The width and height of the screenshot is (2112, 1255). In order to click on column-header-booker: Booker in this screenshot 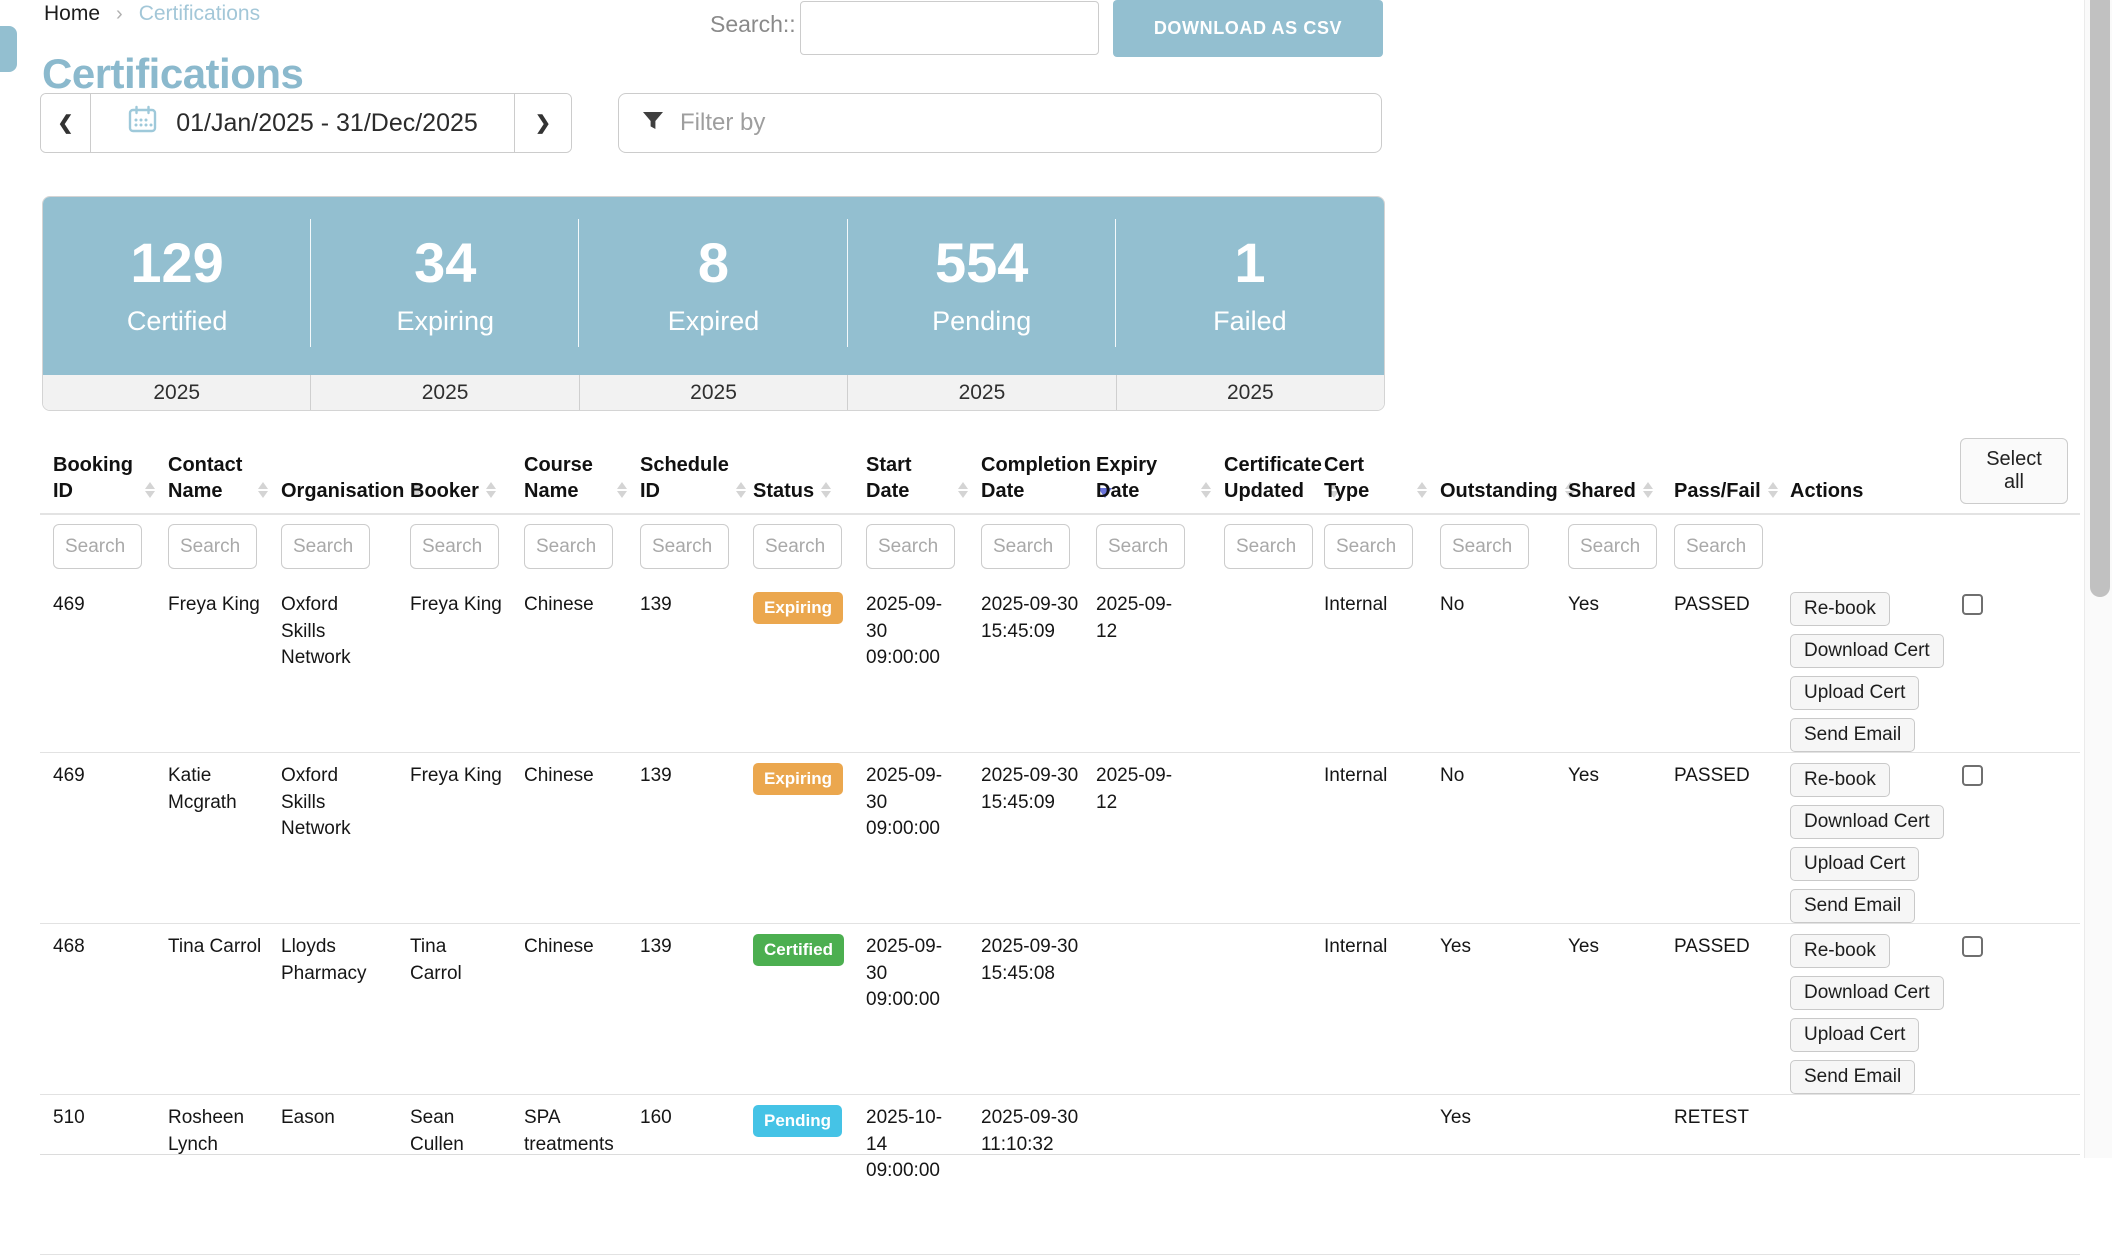, I will do `click(454, 491)`.